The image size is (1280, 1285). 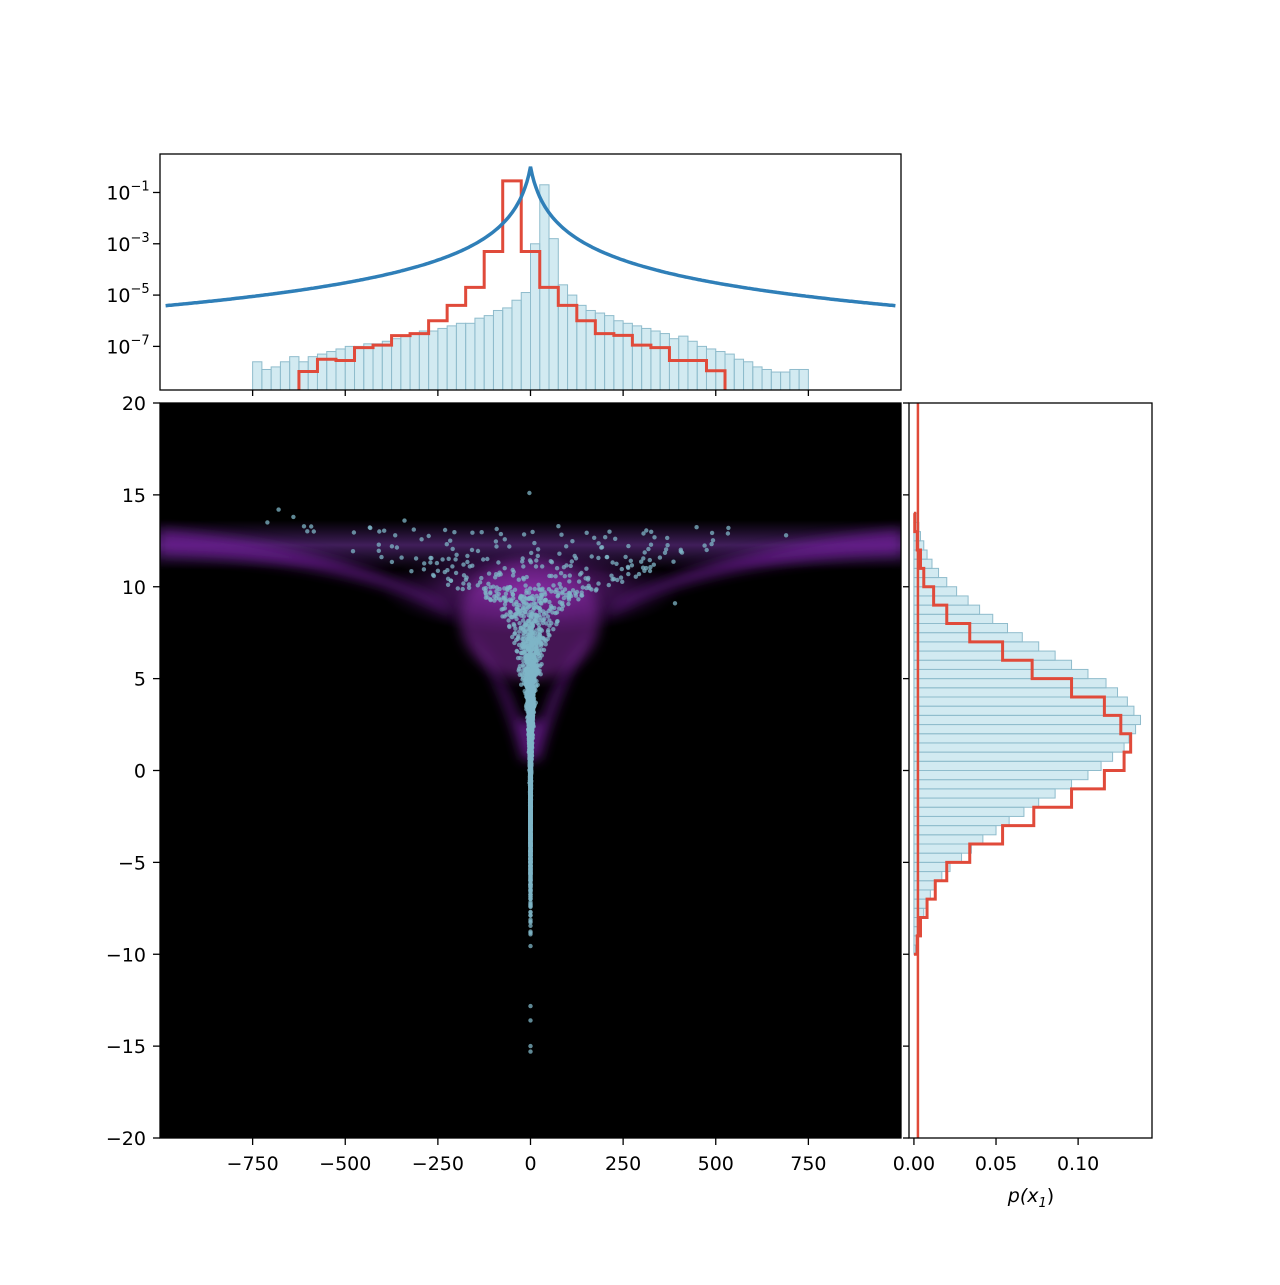 I want to click on main-x-axis: −750 −500 −250 0 250 500 750, so click(x=527, y=1156).